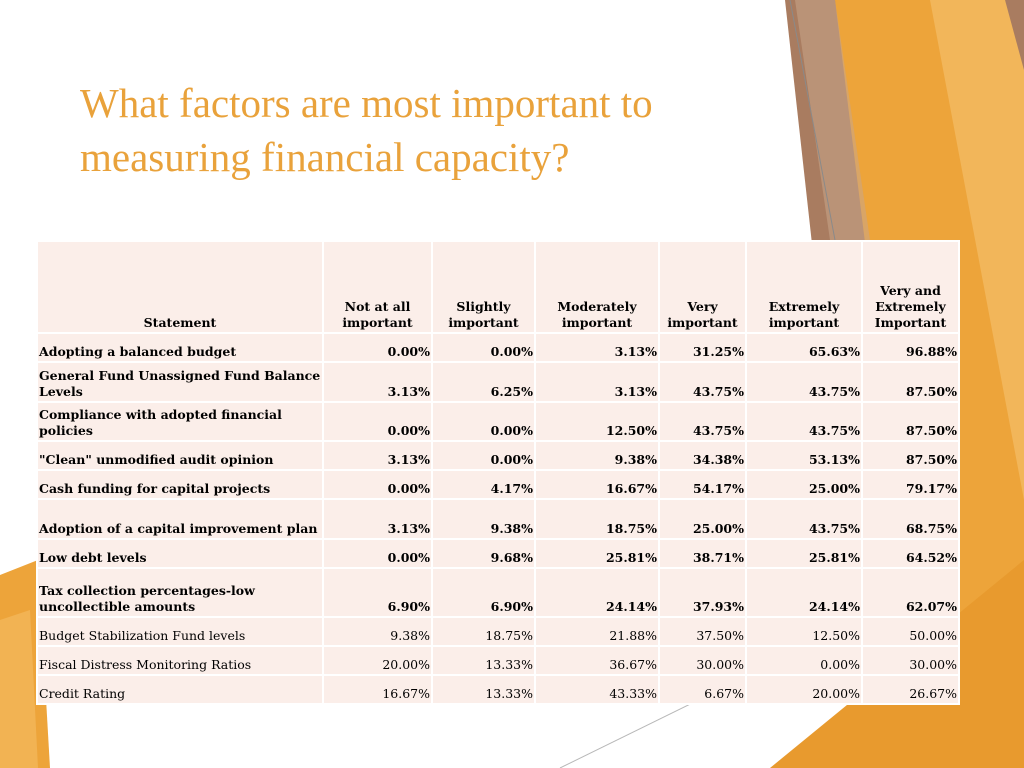 This screenshot has height=768, width=1024. I want to click on value-cell: 26.67%, so click(910, 689).